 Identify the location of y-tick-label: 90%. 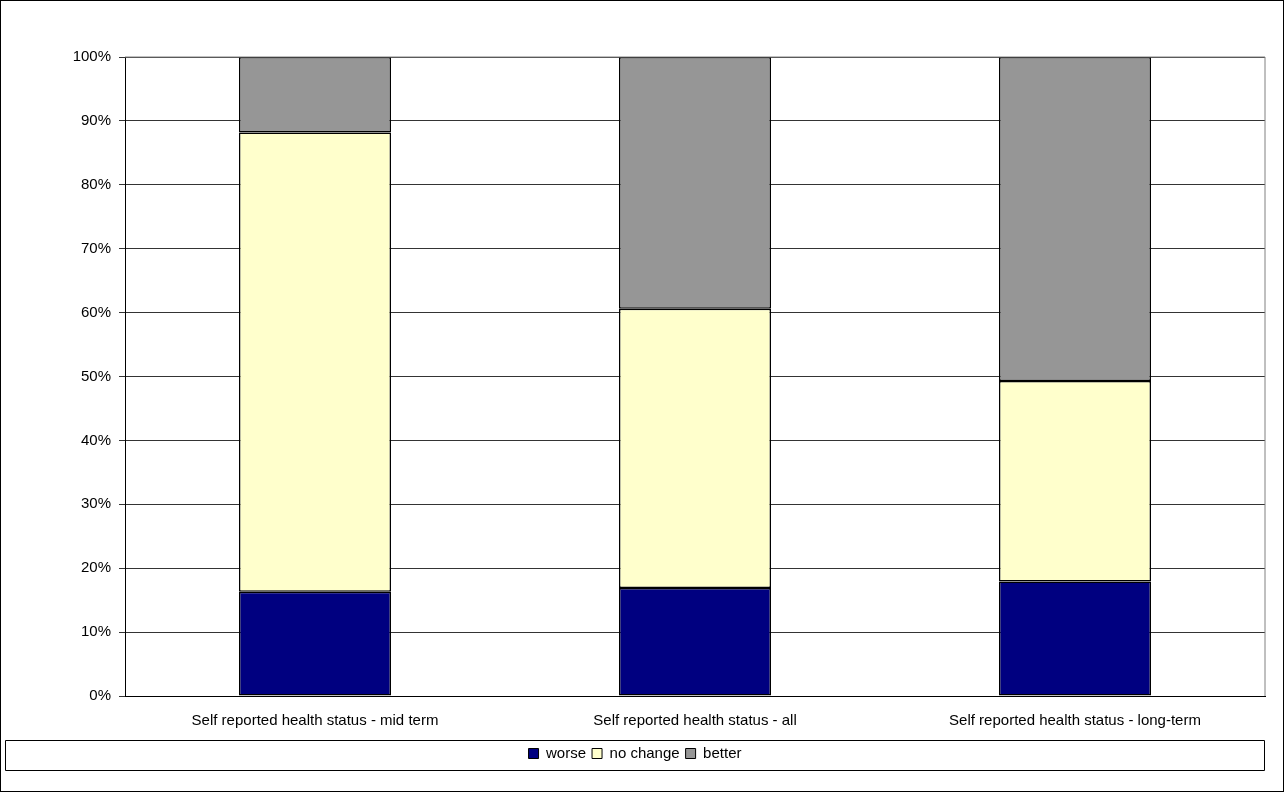
(95, 120).